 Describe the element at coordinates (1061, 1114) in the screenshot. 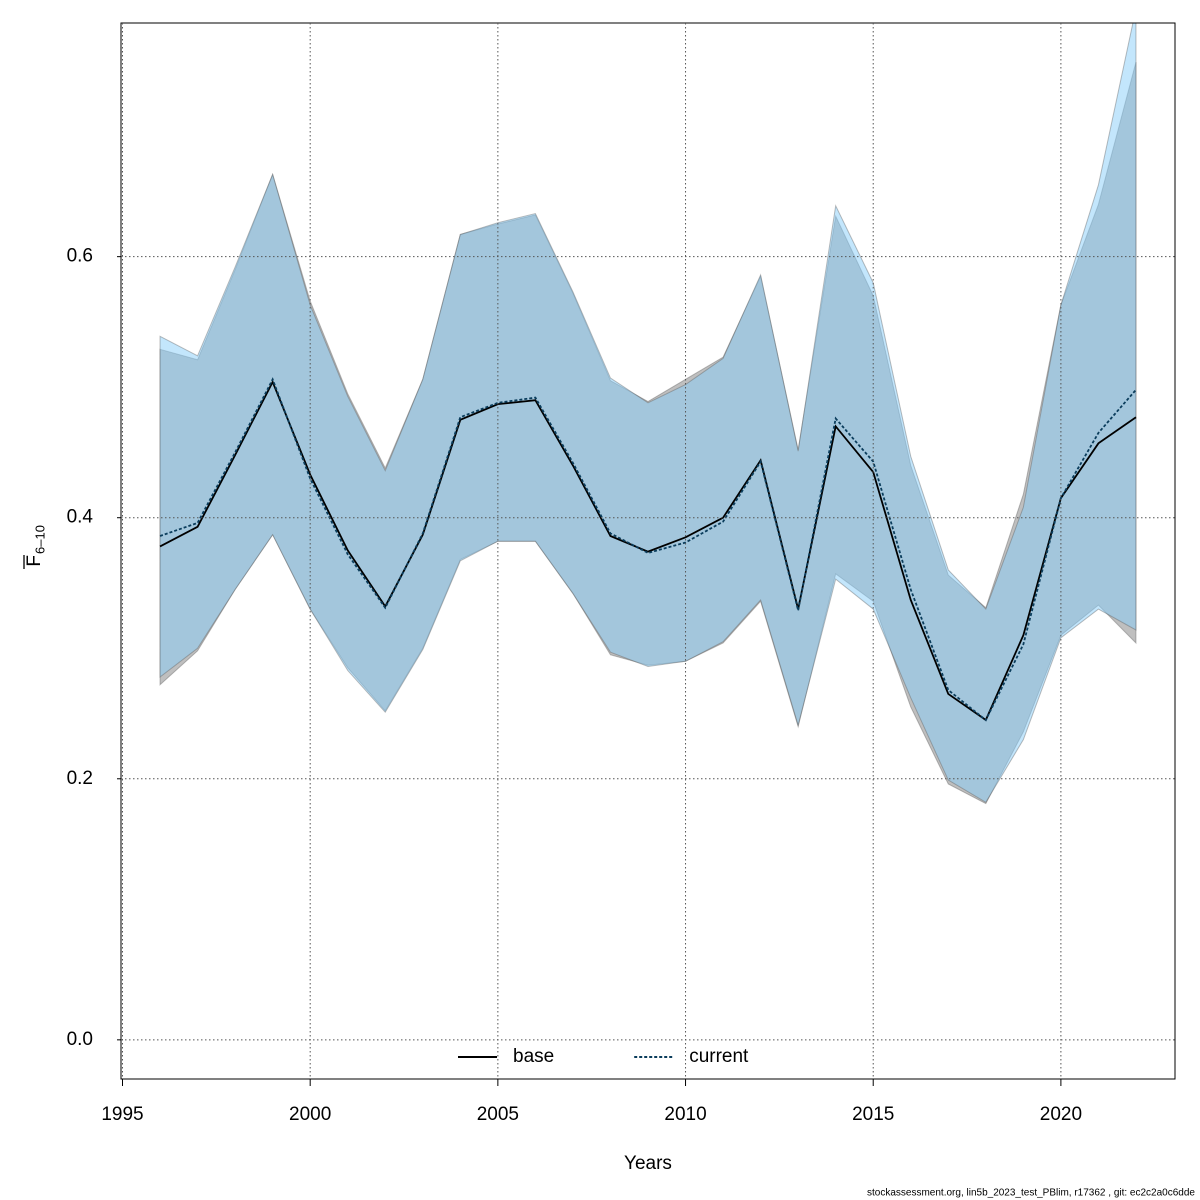

I see `x-tick-label: 2020` at that location.